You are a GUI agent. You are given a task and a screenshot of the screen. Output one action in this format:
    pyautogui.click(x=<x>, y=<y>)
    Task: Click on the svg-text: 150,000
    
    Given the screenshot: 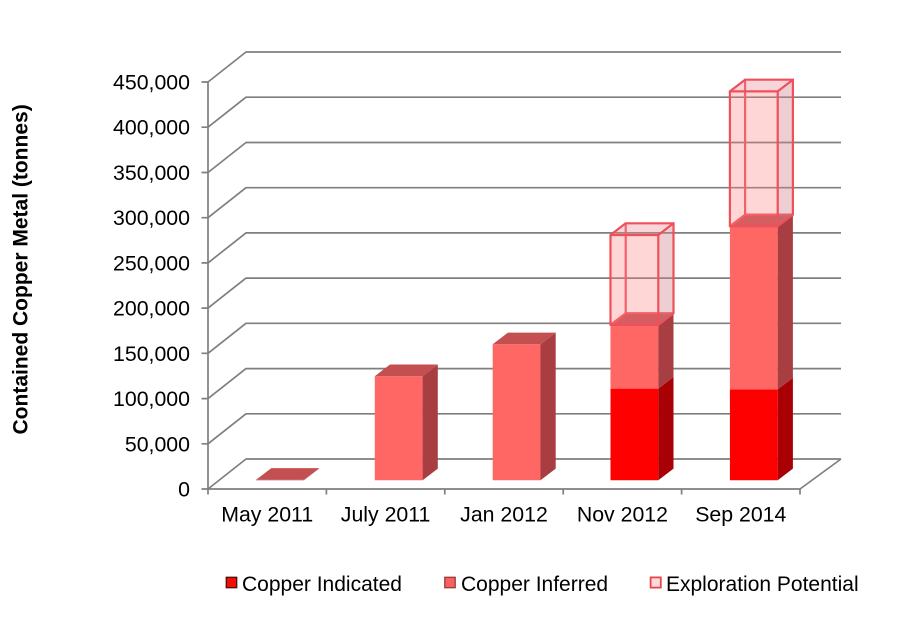 What is the action you would take?
    pyautogui.click(x=151, y=354)
    